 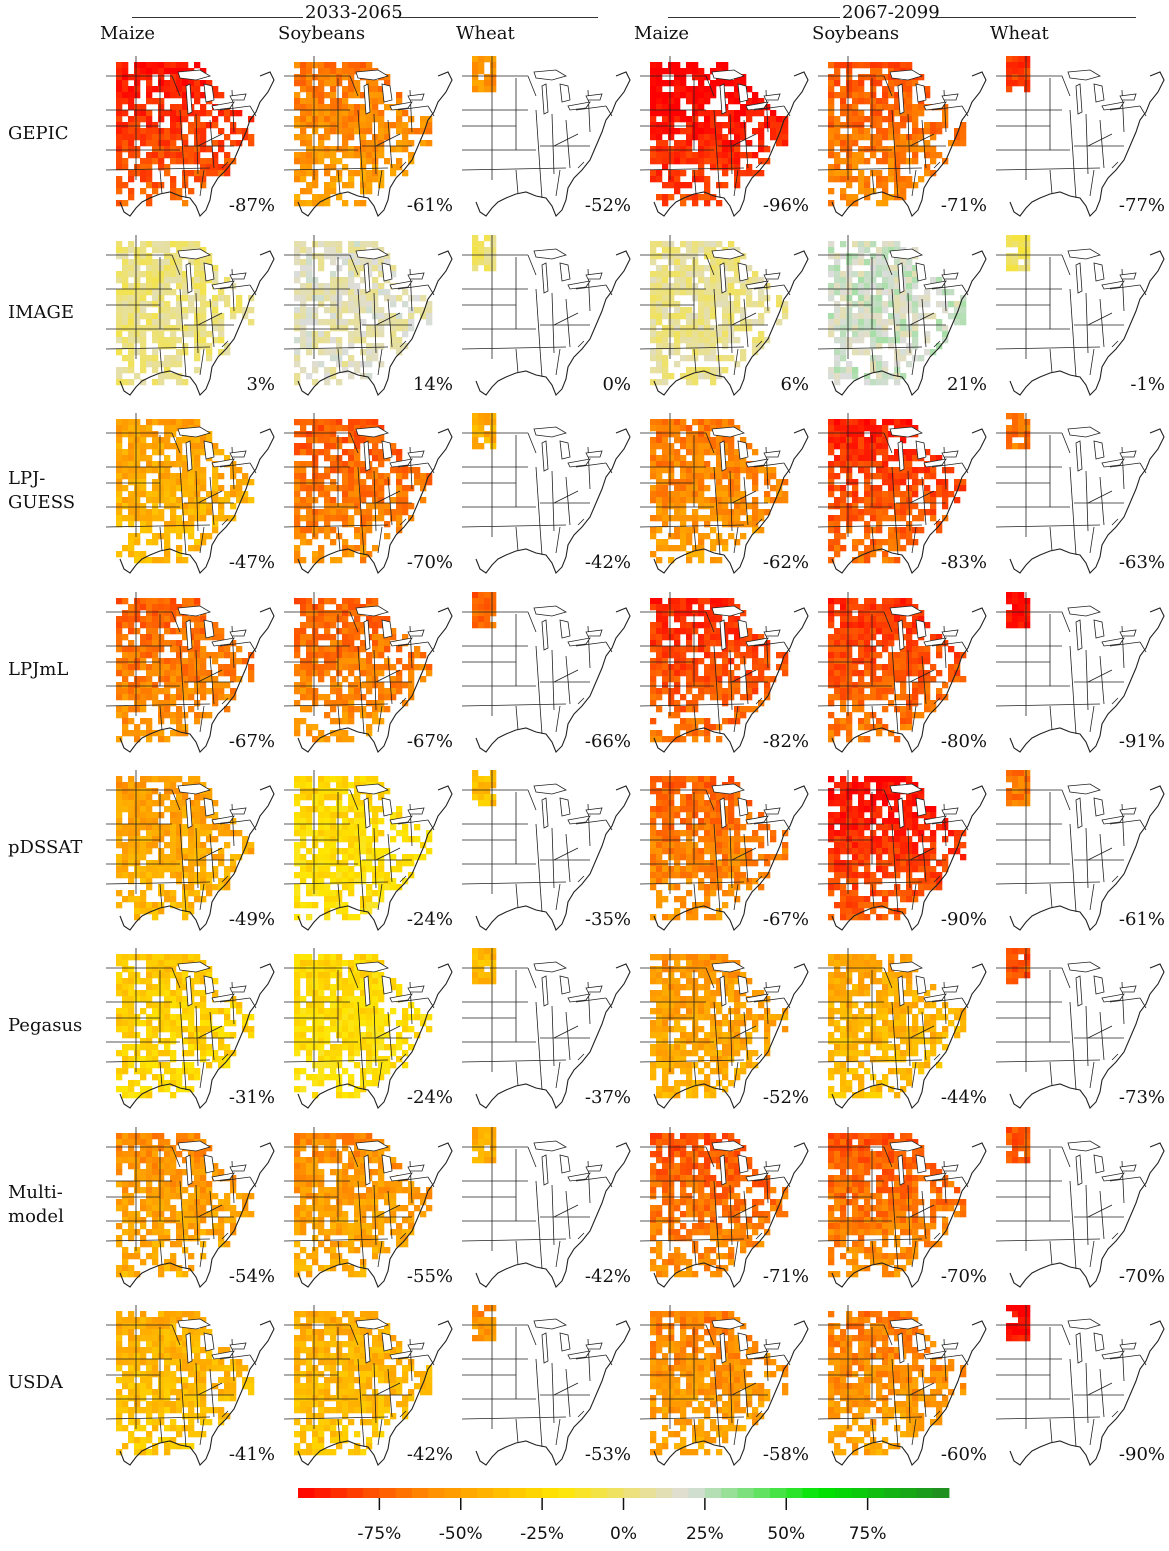 I want to click on yield-change-pixels, so click(x=185, y=491).